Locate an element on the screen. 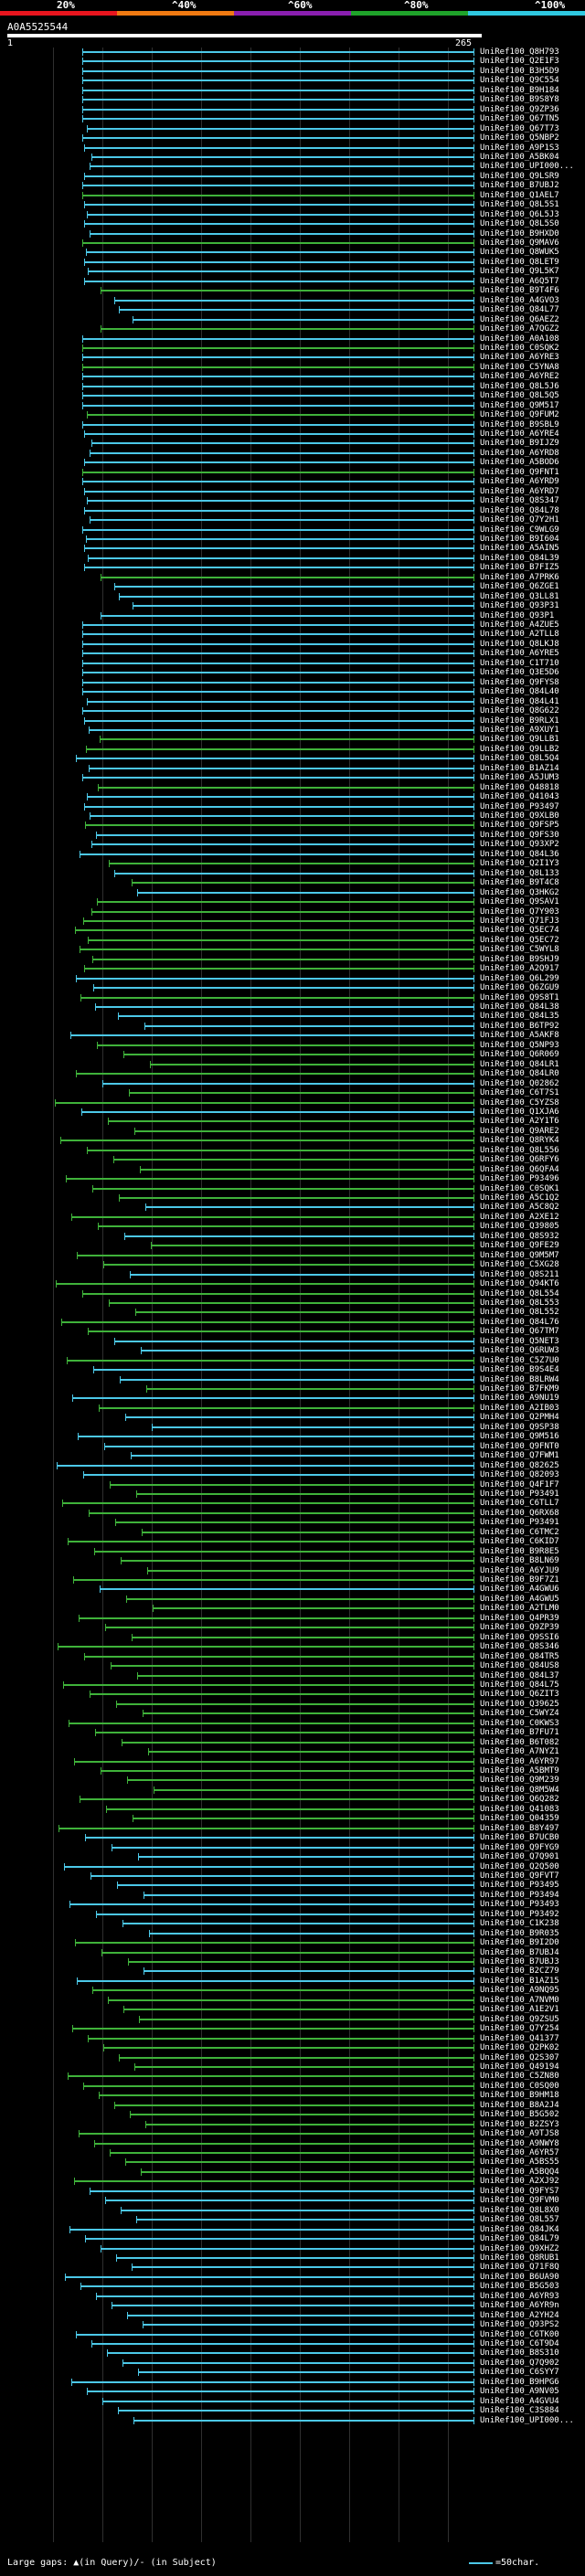 The height and width of the screenshot is (2576, 585). hit-row: UniRef100_A2IB03 is located at coordinates (293, 1408).